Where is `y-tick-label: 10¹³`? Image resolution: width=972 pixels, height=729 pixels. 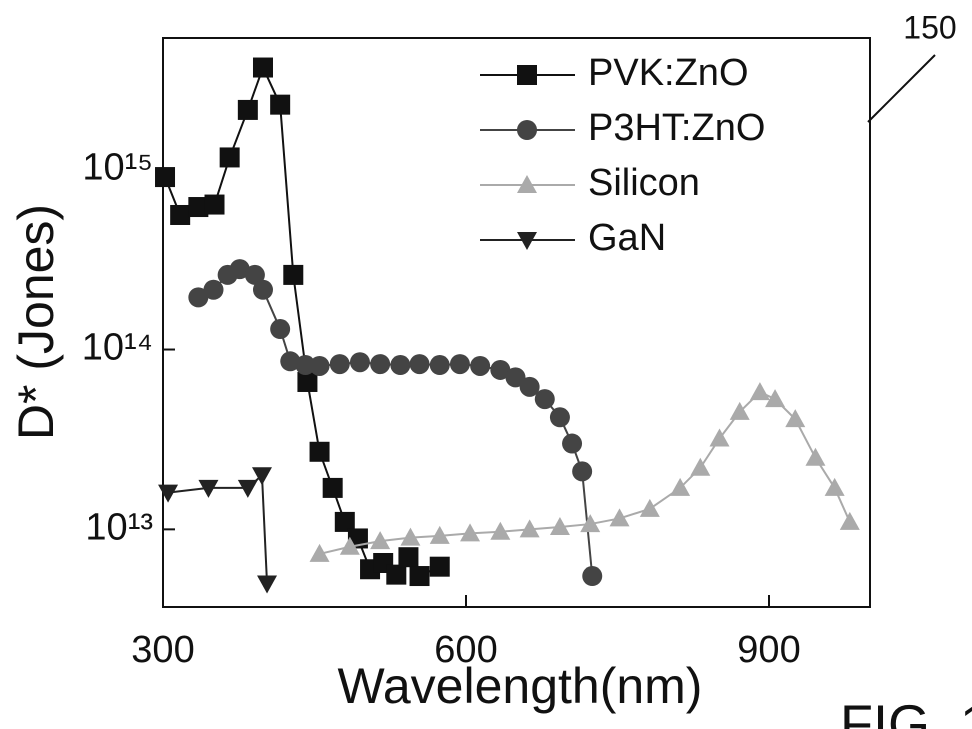 y-tick-label: 10¹³ is located at coordinates (119, 527).